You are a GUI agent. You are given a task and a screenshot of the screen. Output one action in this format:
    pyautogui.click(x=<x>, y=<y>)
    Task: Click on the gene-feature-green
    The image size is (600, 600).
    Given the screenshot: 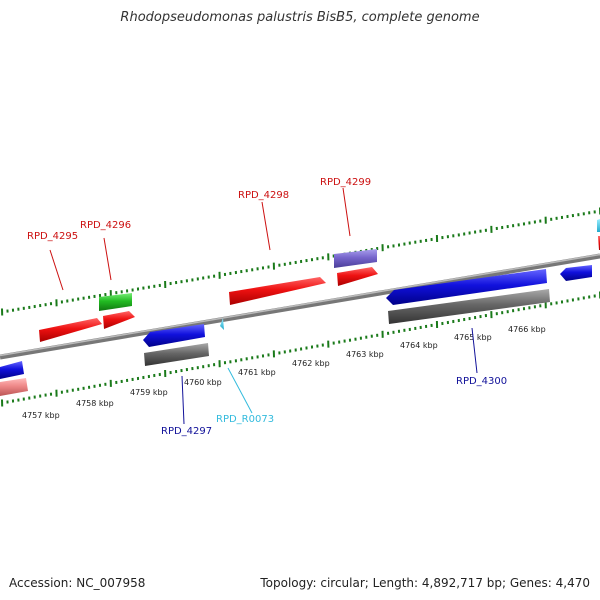 What is the action you would take?
    pyautogui.click(x=115, y=302)
    